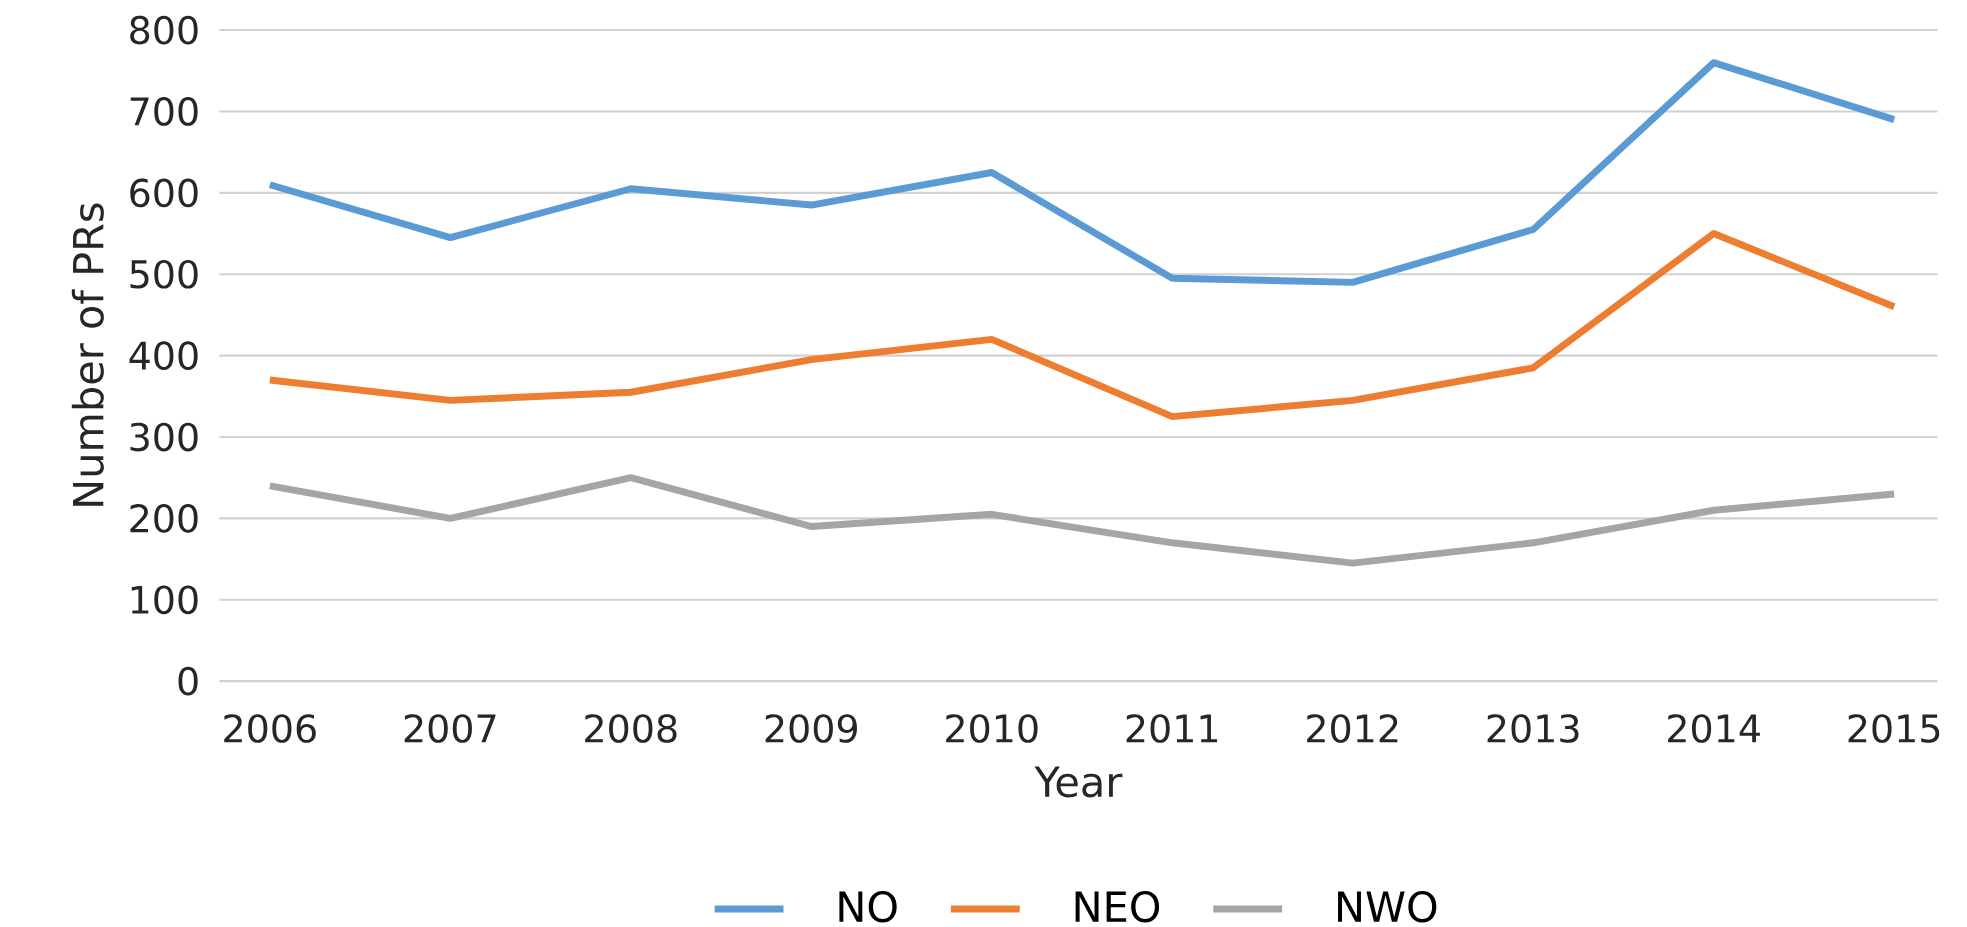  Describe the element at coordinates (163, 355) in the screenshot. I see `y-tick-label: 400` at that location.